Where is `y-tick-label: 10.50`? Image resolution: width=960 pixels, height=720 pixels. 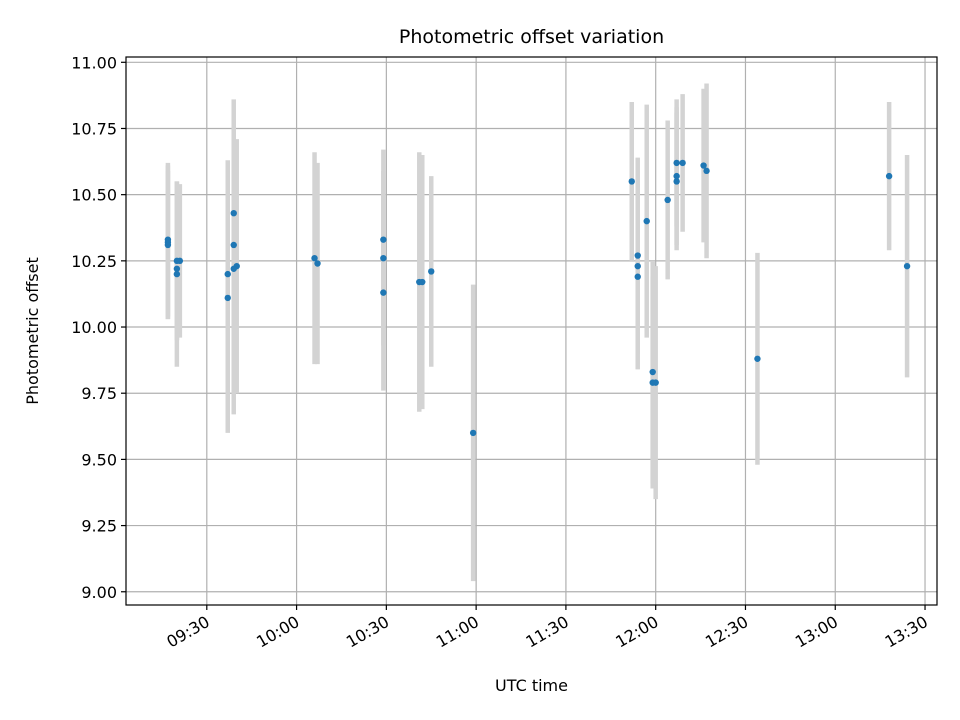 y-tick-label: 10.50 is located at coordinates (94, 195).